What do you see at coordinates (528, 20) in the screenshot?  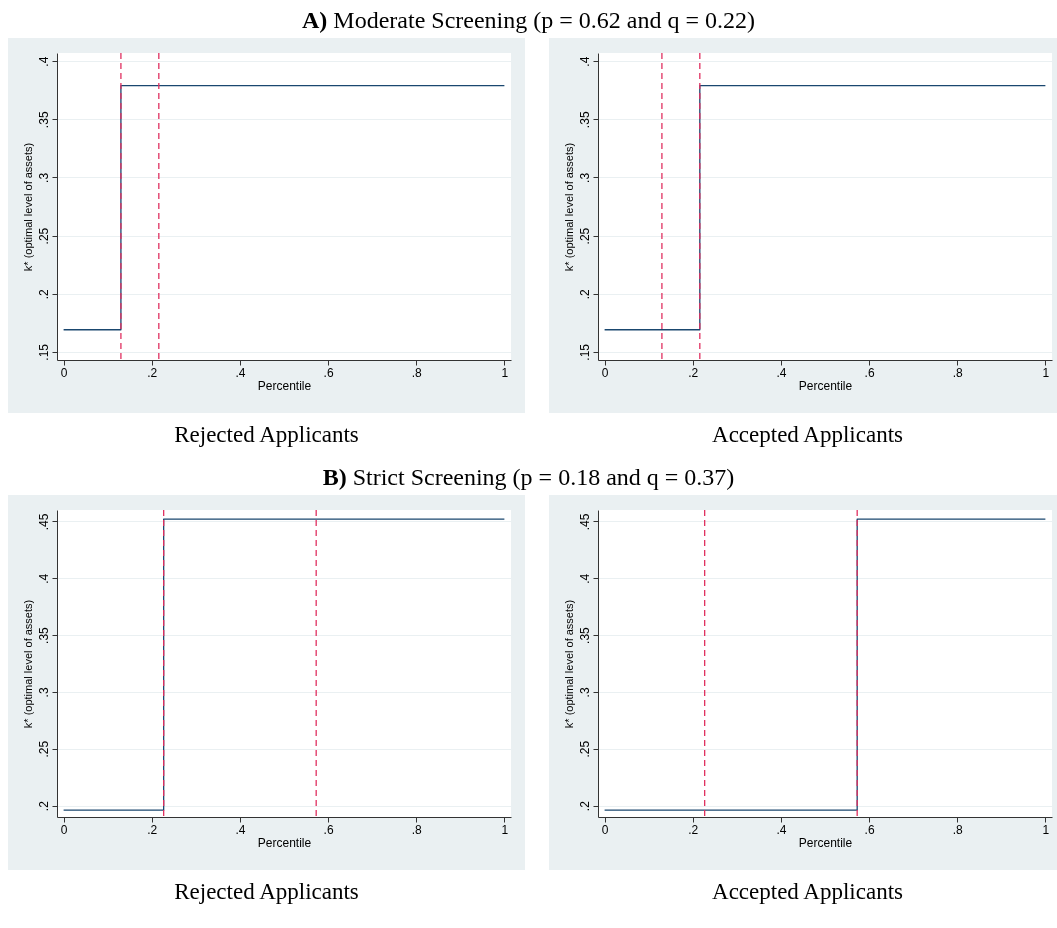 I see `chart-title: A) Moderate Screening (p = 0.62 and q = 0.22)` at bounding box center [528, 20].